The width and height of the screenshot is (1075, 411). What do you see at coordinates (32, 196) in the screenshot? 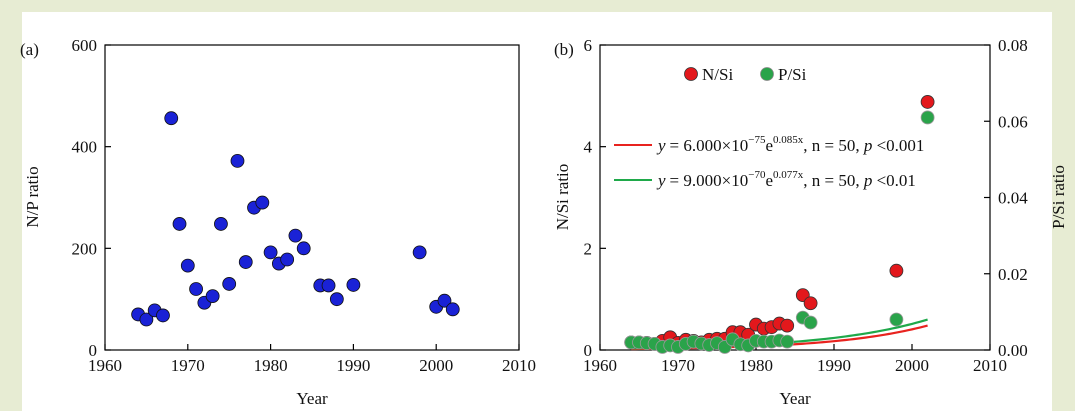
I see `chart-a-ylabel: N/P ratio` at bounding box center [32, 196].